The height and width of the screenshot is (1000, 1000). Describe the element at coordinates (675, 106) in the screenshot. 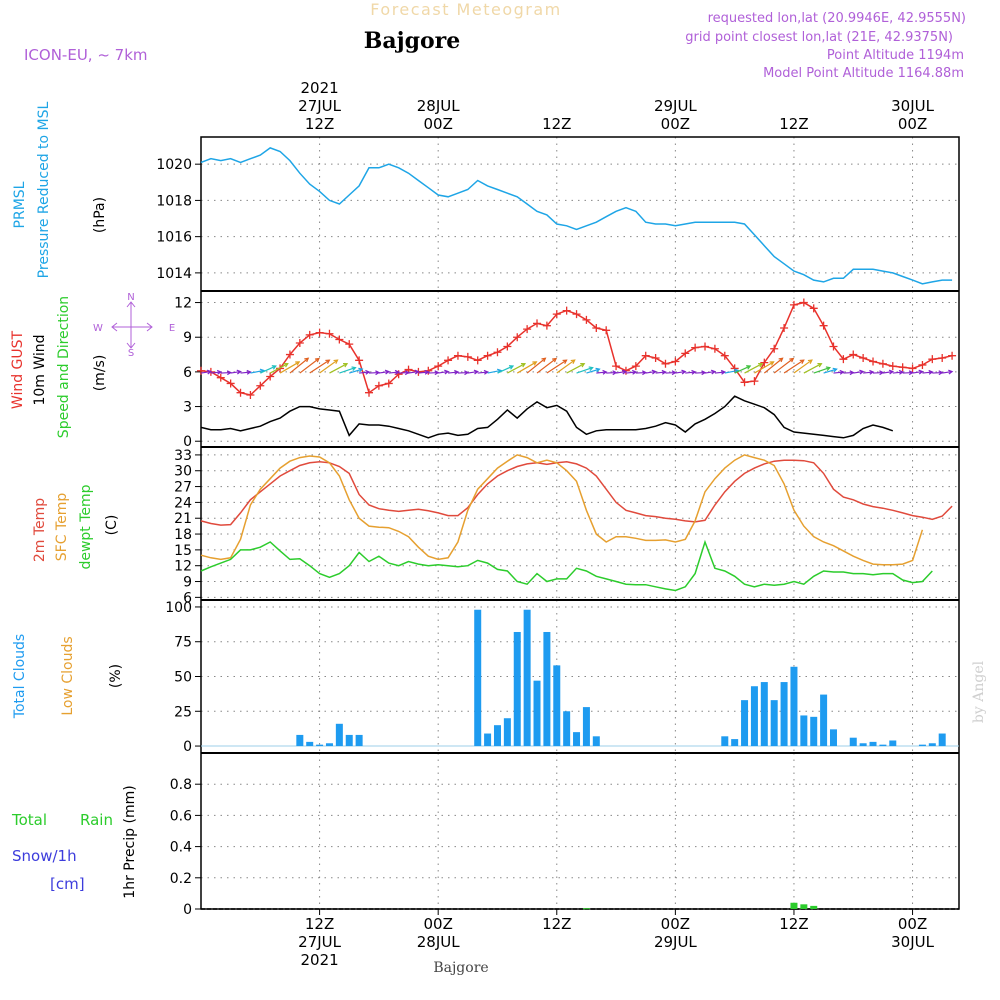

I see `top-time-label: 29JUL` at that location.